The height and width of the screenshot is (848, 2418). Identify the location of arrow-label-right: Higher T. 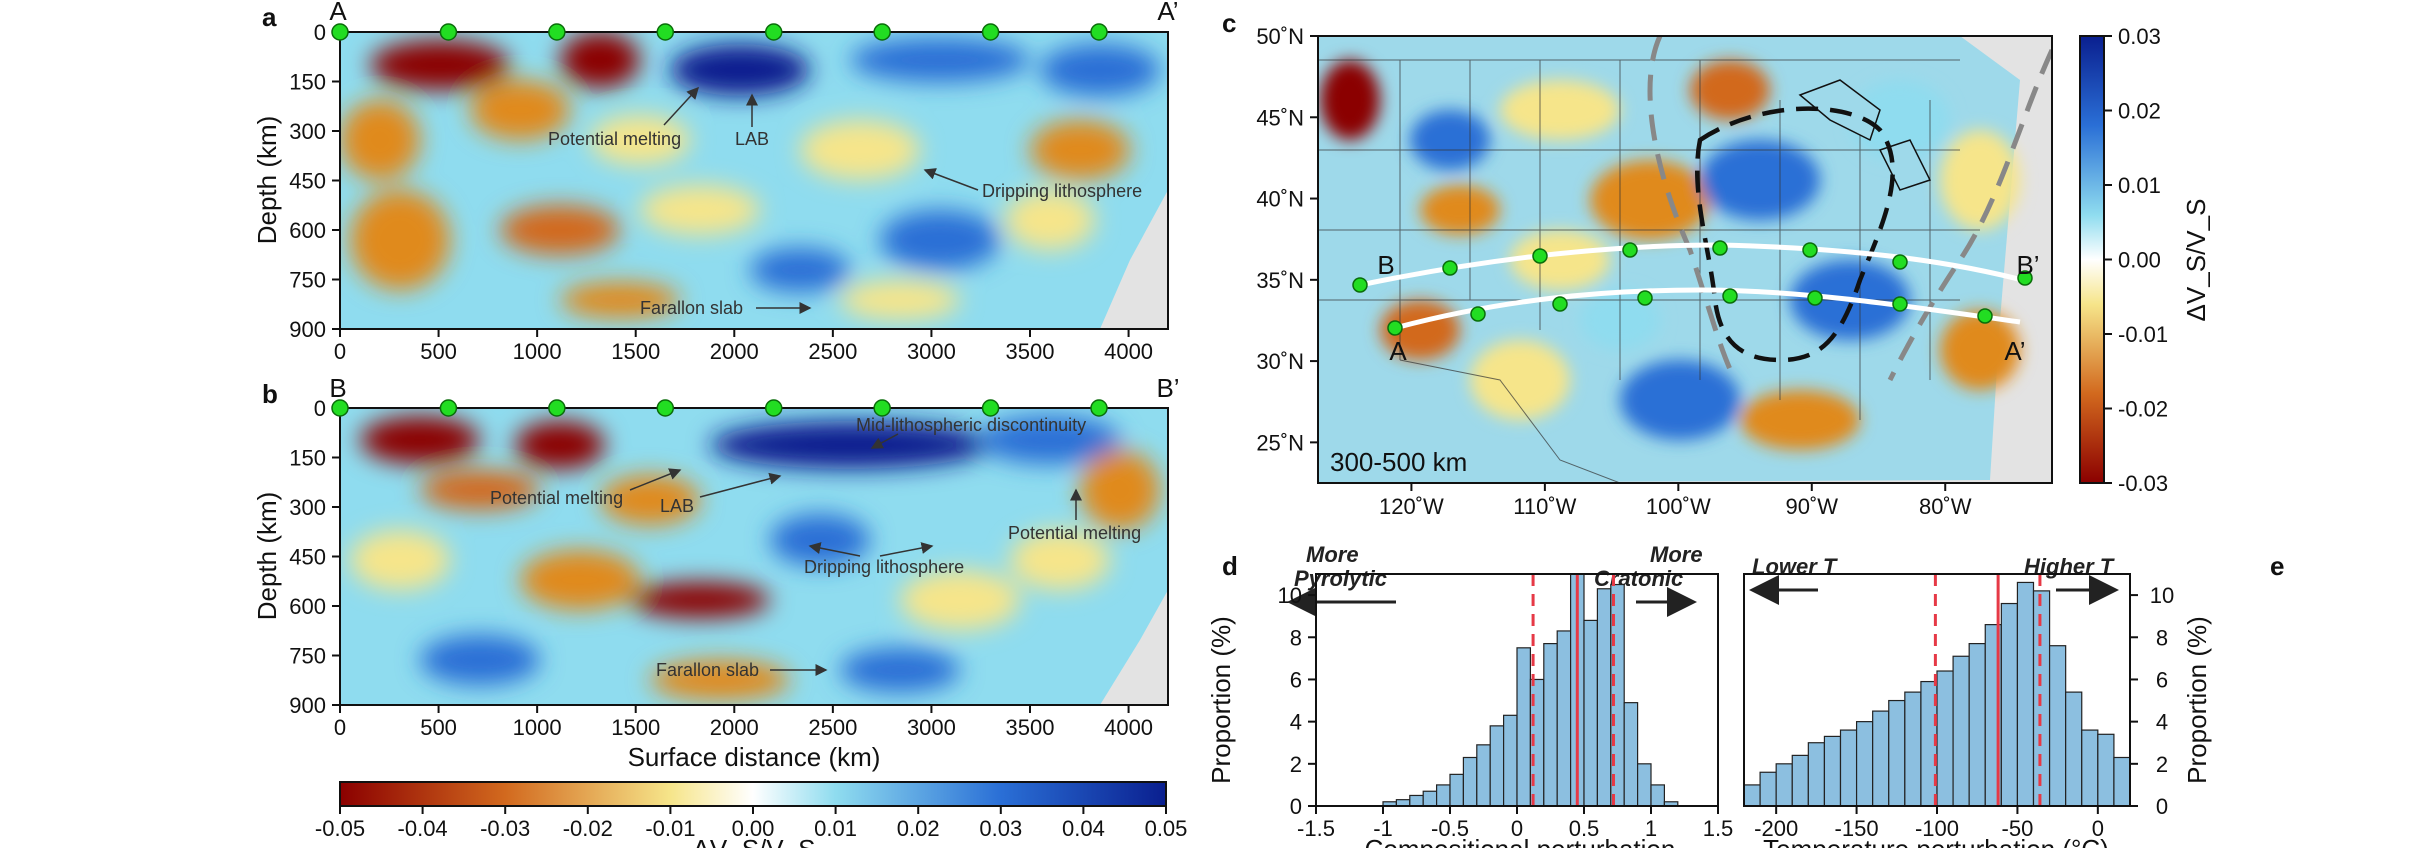
(2069, 566).